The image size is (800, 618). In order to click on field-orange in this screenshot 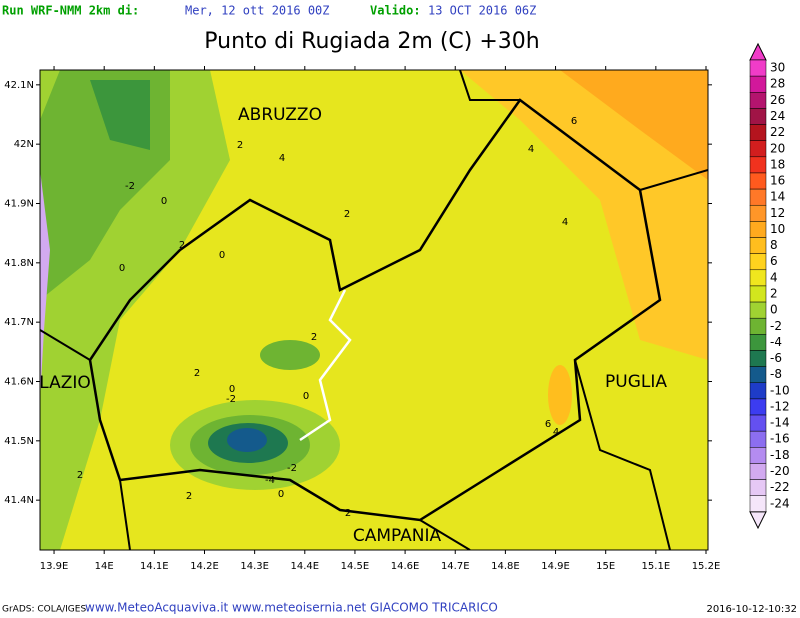, I will do `click(584, 215)`.